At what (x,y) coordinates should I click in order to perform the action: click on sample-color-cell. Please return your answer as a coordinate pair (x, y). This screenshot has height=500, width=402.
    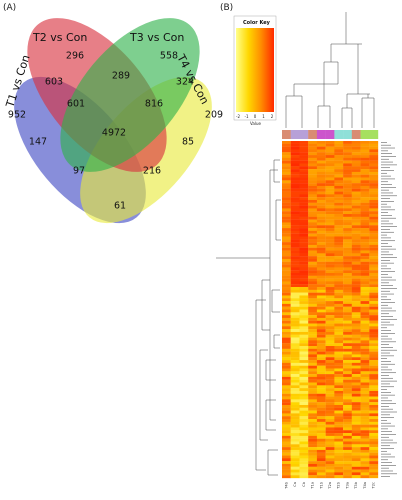
    Looking at the image, I should click on (304, 134).